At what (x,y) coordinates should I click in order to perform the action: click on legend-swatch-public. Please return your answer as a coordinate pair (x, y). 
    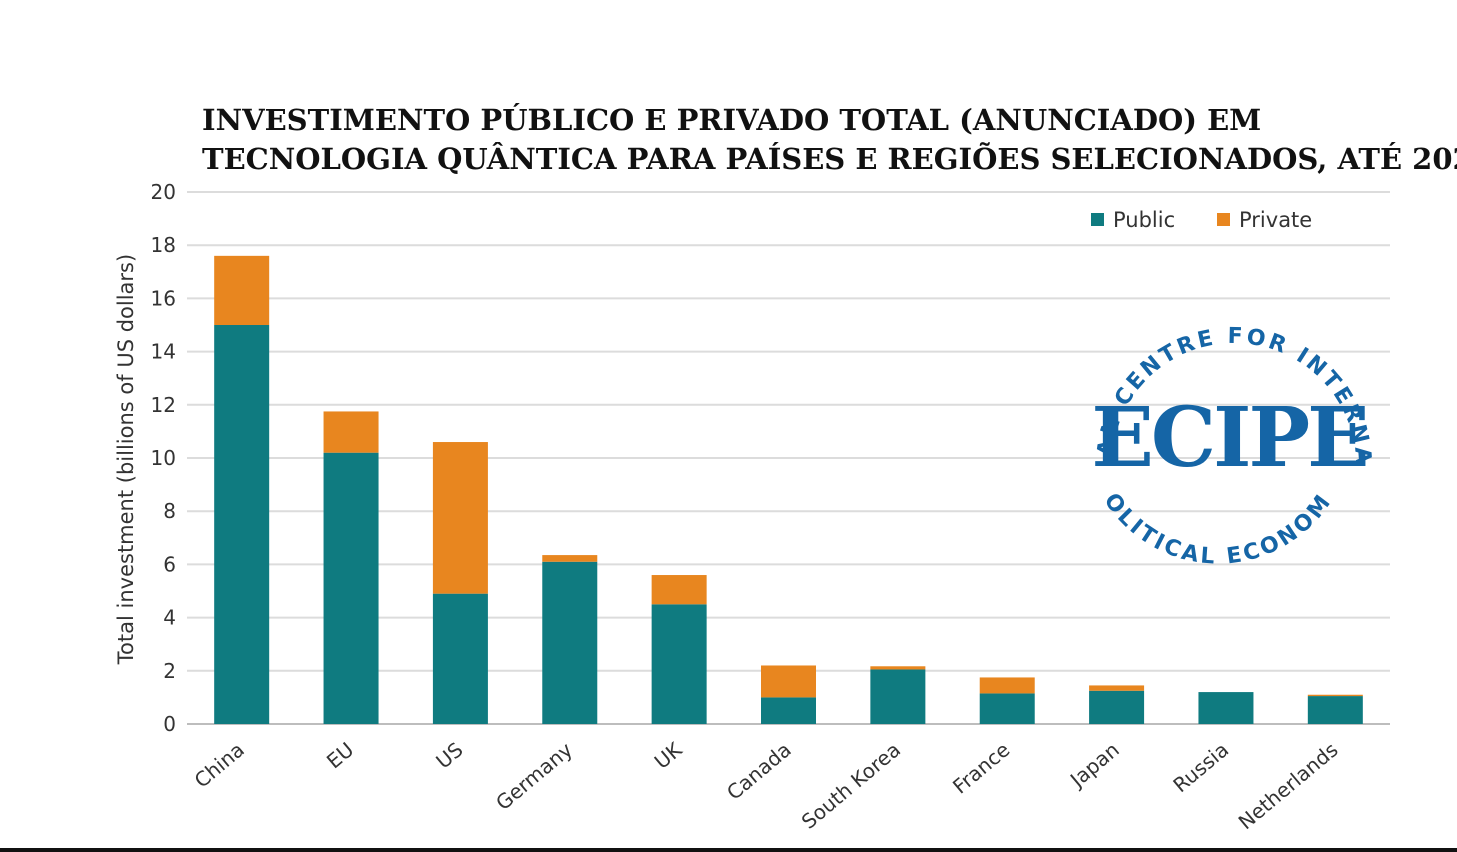
    Looking at the image, I should click on (1097, 219).